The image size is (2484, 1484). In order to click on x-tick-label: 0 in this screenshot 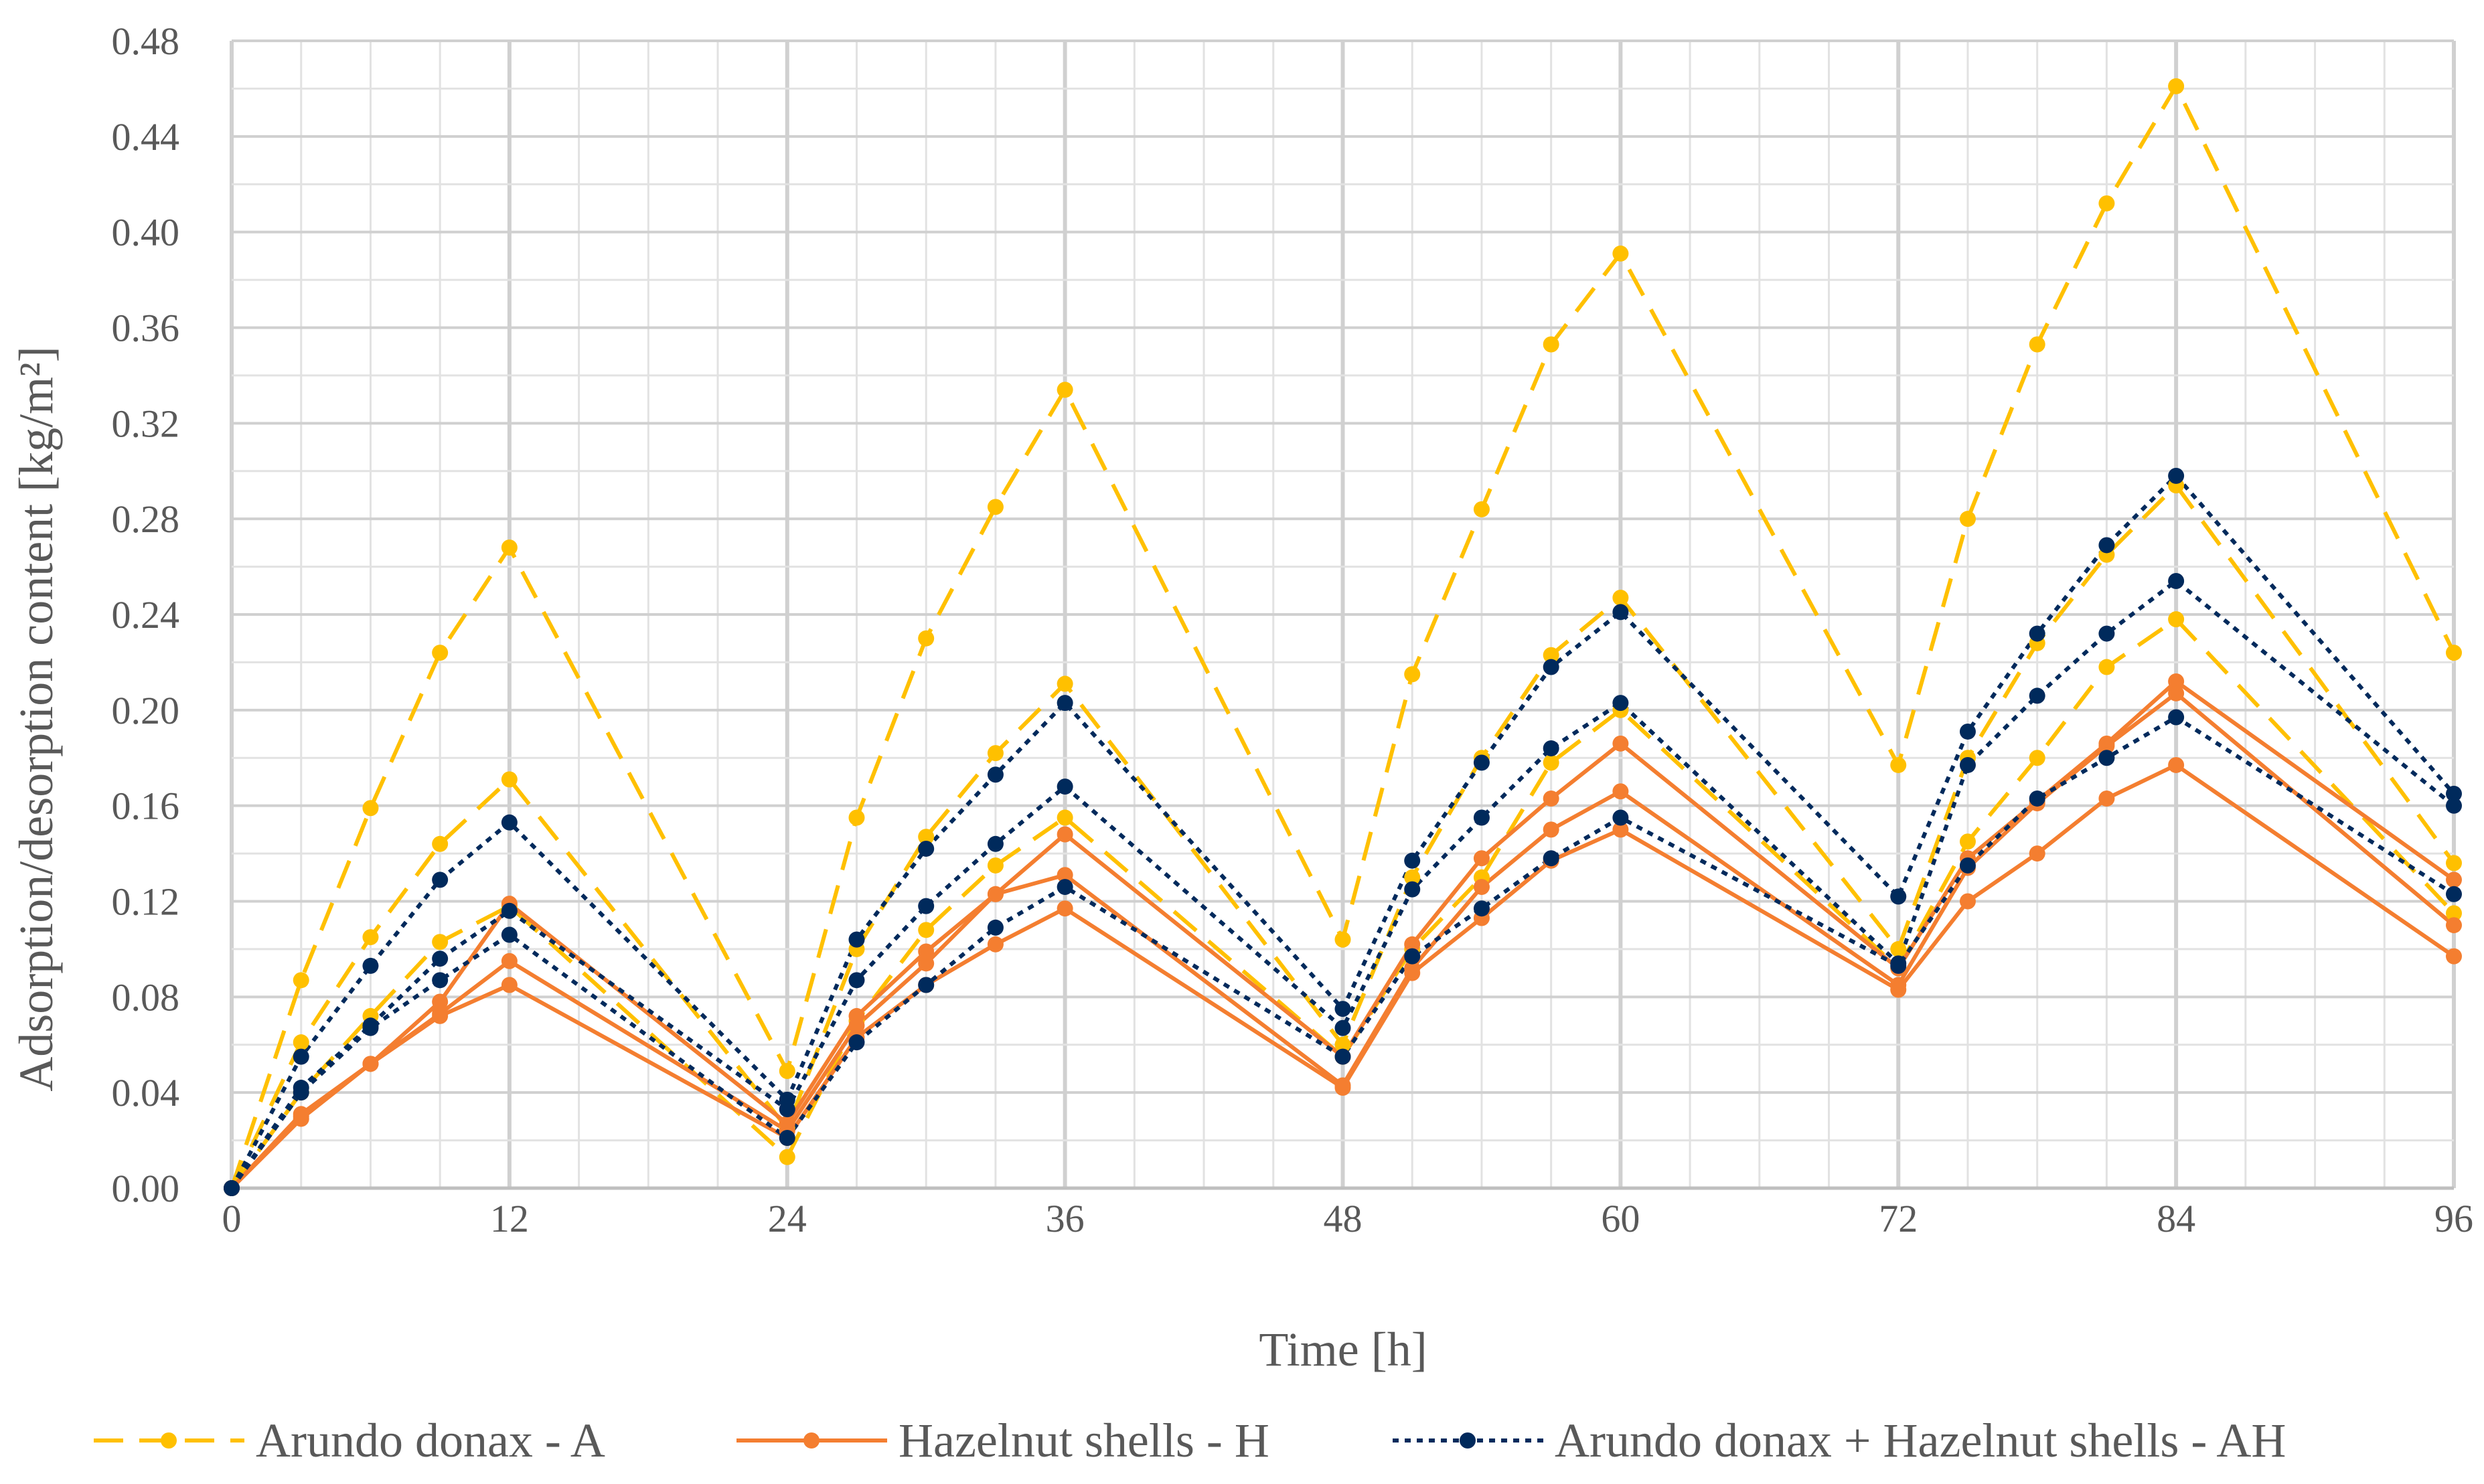, I will do `click(232, 1218)`.